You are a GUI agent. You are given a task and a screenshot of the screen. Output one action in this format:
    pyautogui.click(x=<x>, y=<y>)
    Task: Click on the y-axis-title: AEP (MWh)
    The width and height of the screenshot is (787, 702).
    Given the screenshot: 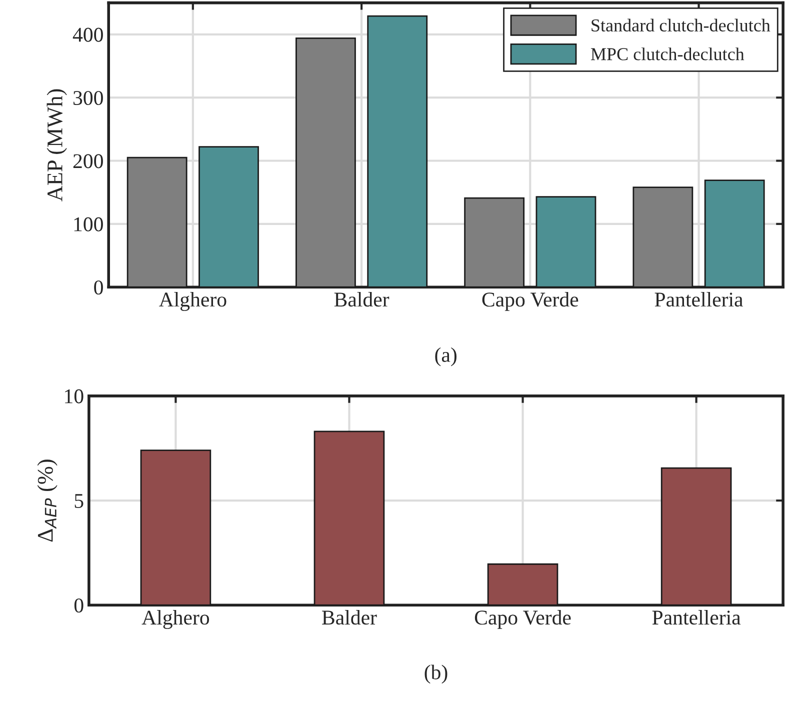 What is the action you would take?
    pyautogui.click(x=56, y=145)
    